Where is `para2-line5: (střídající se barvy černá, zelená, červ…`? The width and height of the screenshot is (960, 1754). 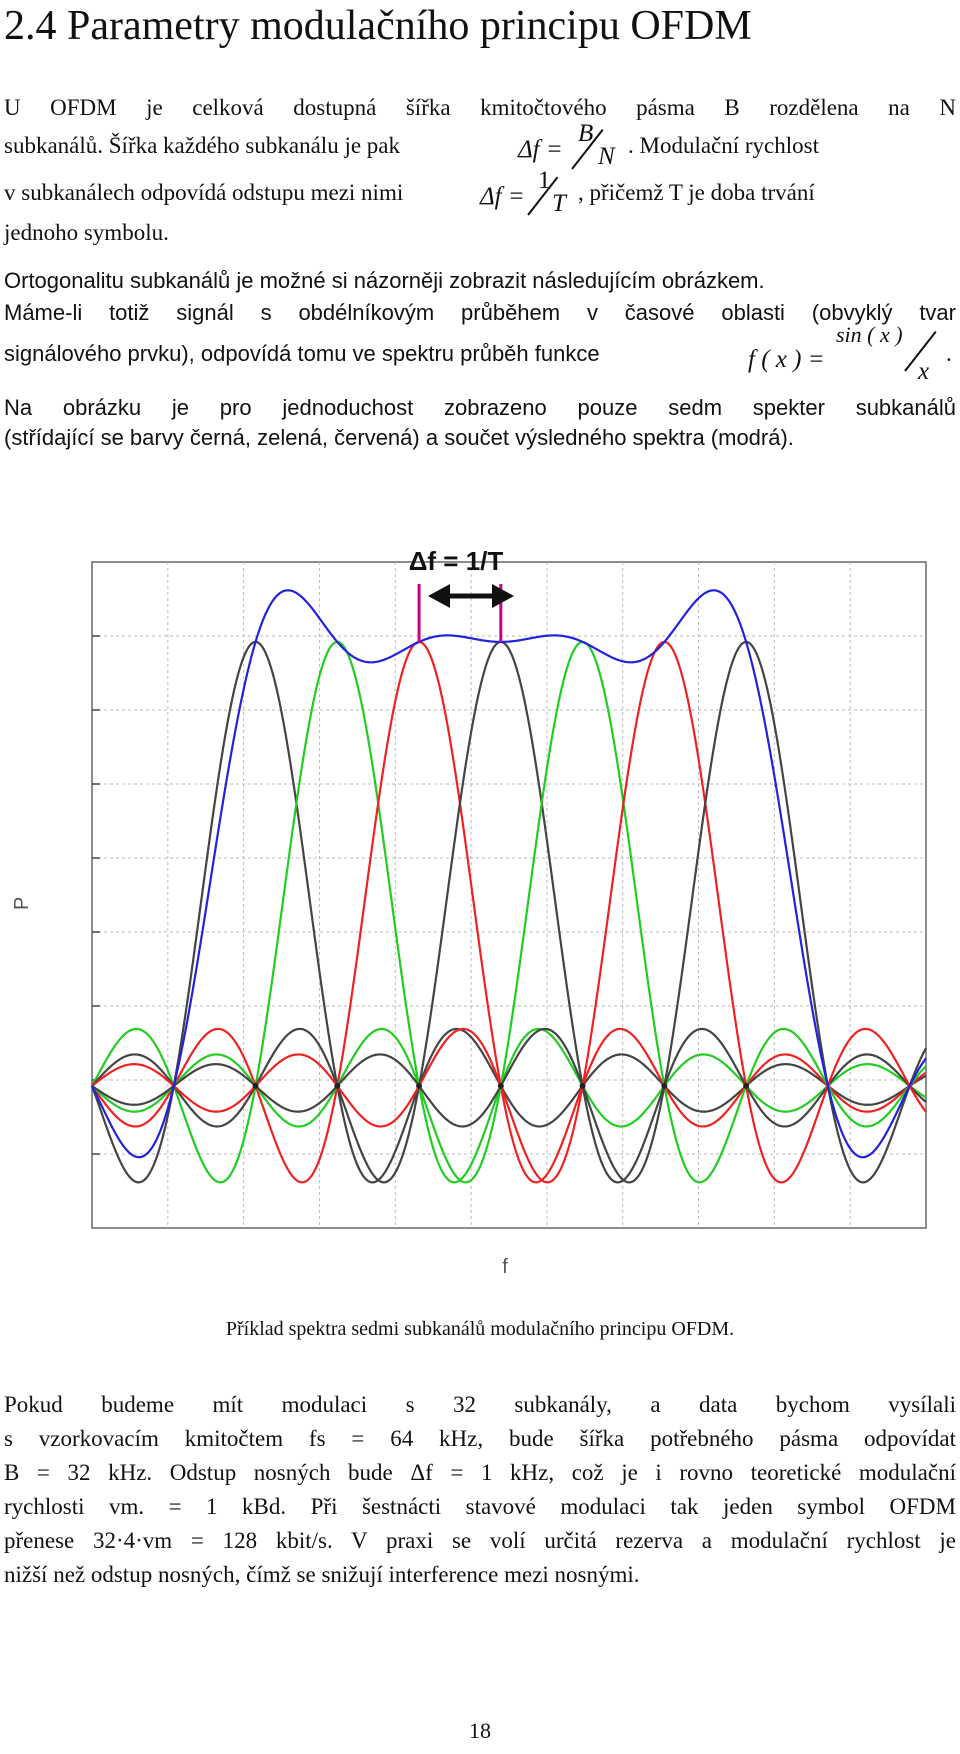
para2-line5: (střídající se barvy černá, zelená, červ… is located at coordinates (399, 437).